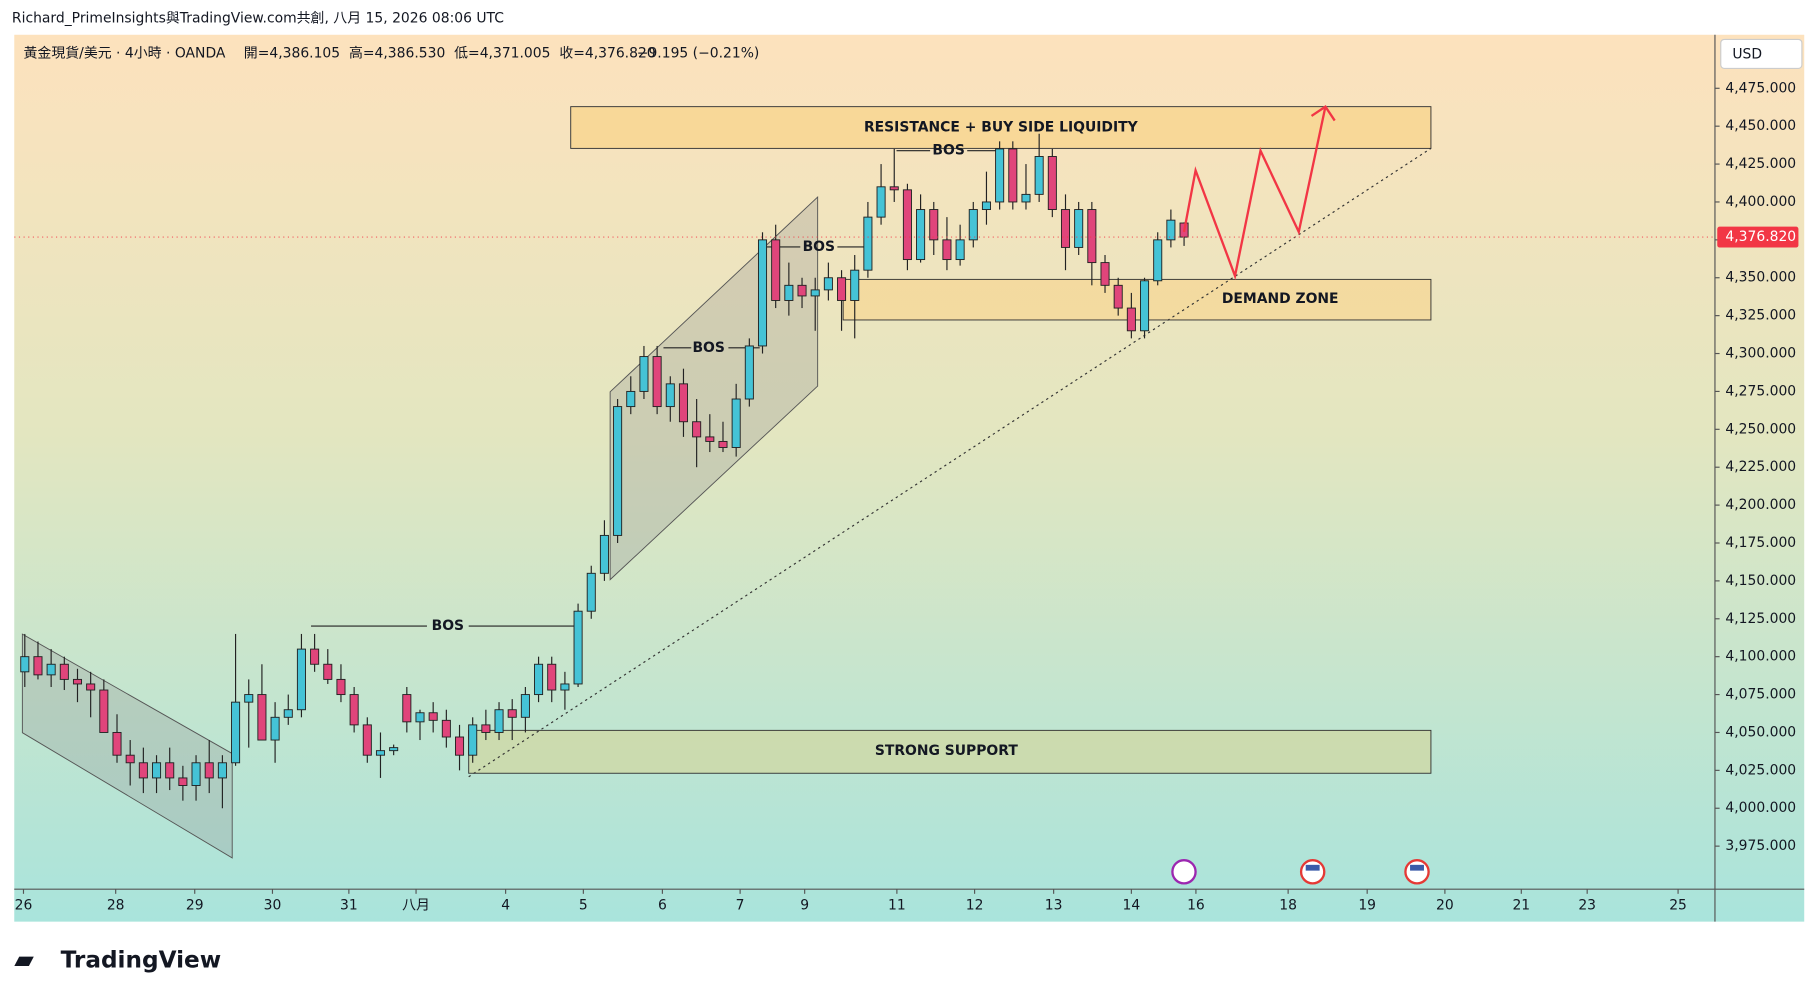 The width and height of the screenshot is (1815, 997). Describe the element at coordinates (1760, 316) in the screenshot. I see `y-tick-label: 4,325.000` at that location.